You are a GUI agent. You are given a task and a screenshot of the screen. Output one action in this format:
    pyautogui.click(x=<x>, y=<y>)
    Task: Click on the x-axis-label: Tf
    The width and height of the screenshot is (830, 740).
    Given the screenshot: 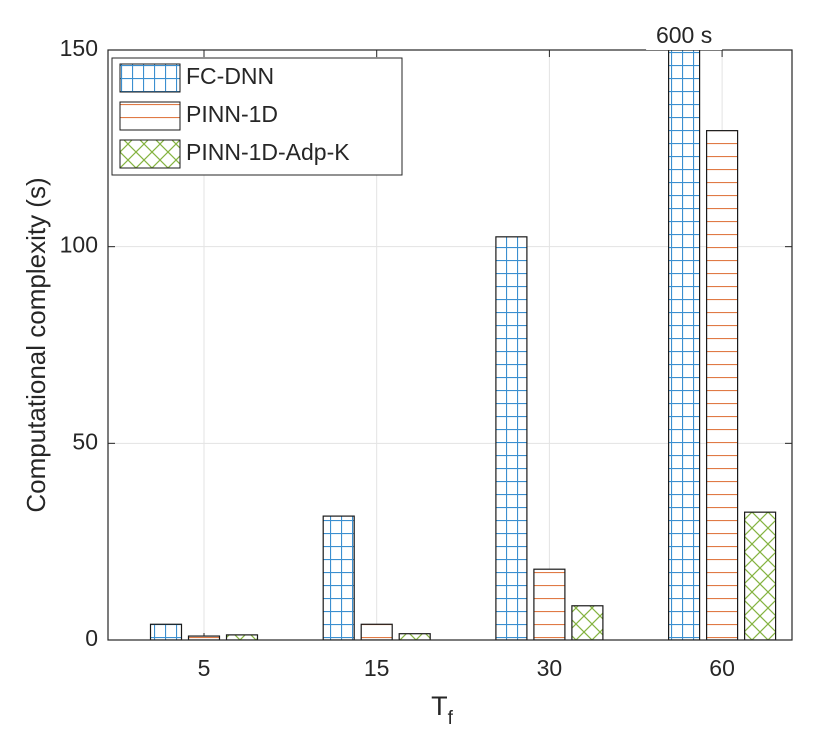 What is the action you would take?
    pyautogui.click(x=442, y=710)
    